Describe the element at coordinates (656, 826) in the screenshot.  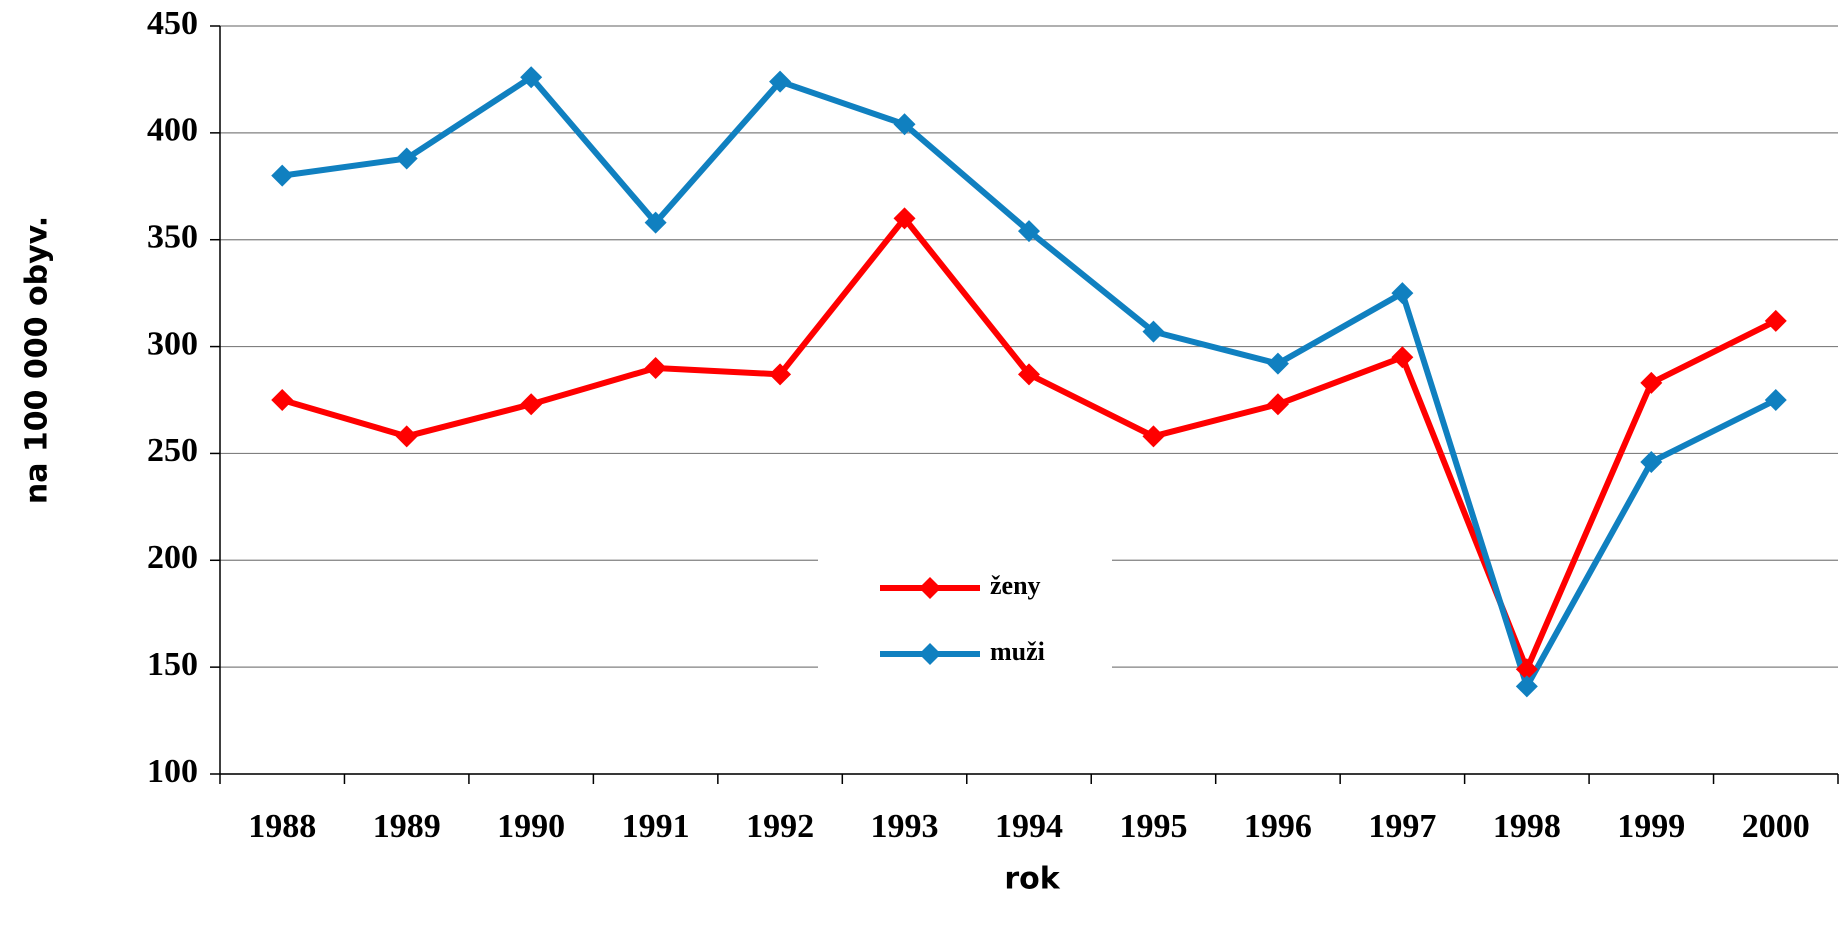
I see `x-tick-label: 1991` at that location.